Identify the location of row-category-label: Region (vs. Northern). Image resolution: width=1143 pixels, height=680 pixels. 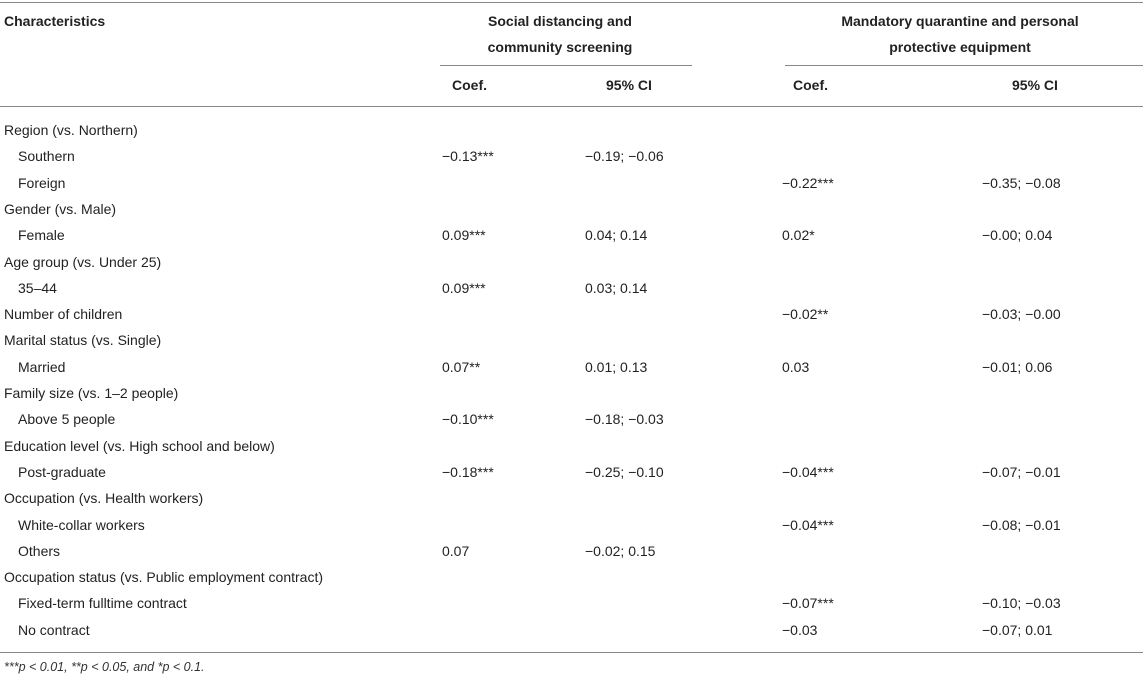
(71, 130).